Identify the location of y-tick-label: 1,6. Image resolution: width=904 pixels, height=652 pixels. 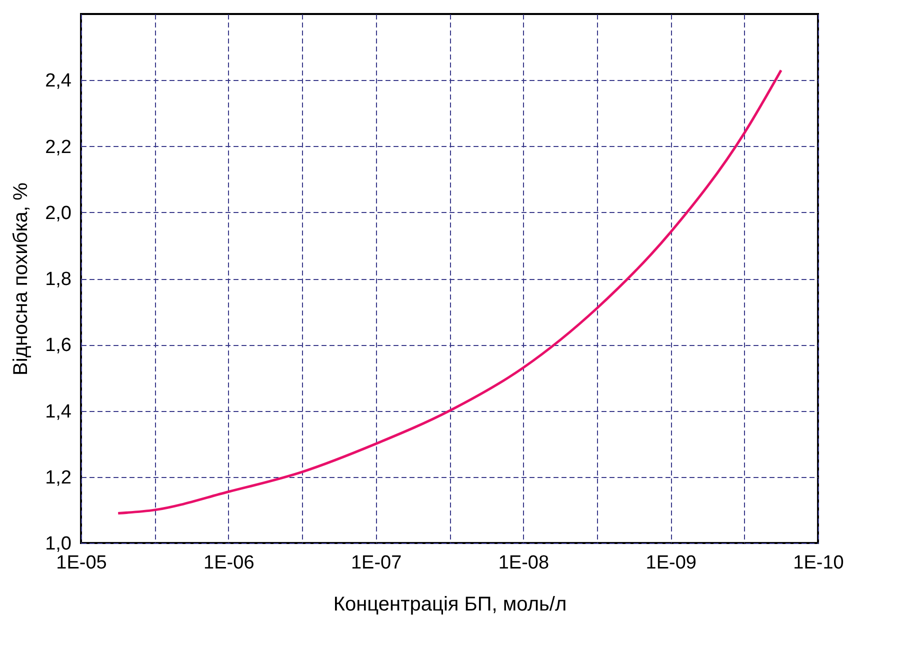
(58, 345).